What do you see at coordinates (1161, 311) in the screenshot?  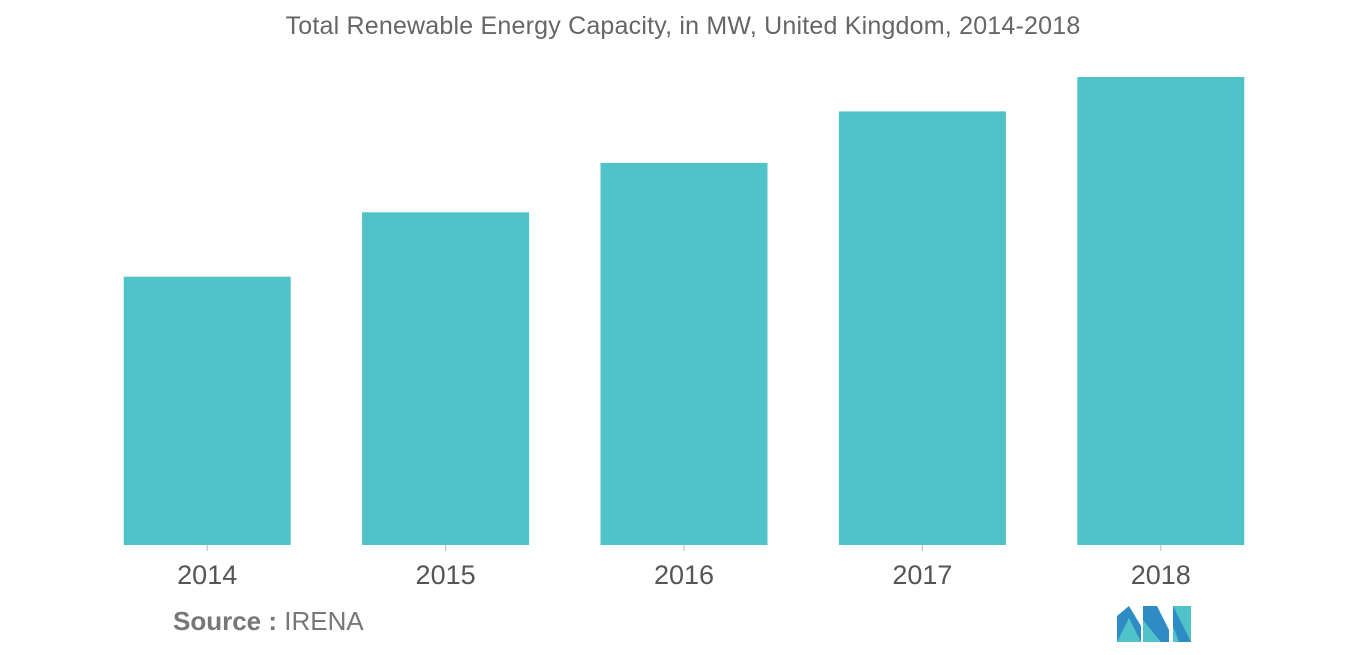 I see `bar-2018` at bounding box center [1161, 311].